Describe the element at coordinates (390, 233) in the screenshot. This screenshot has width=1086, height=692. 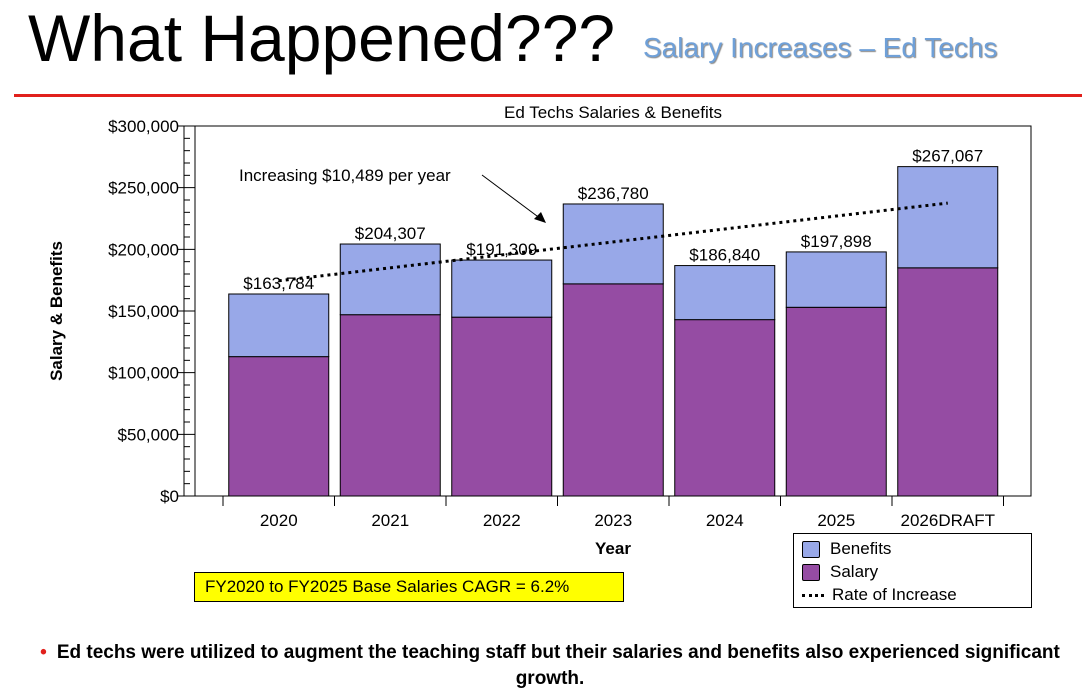
I see `total-data-label: $204,307` at that location.